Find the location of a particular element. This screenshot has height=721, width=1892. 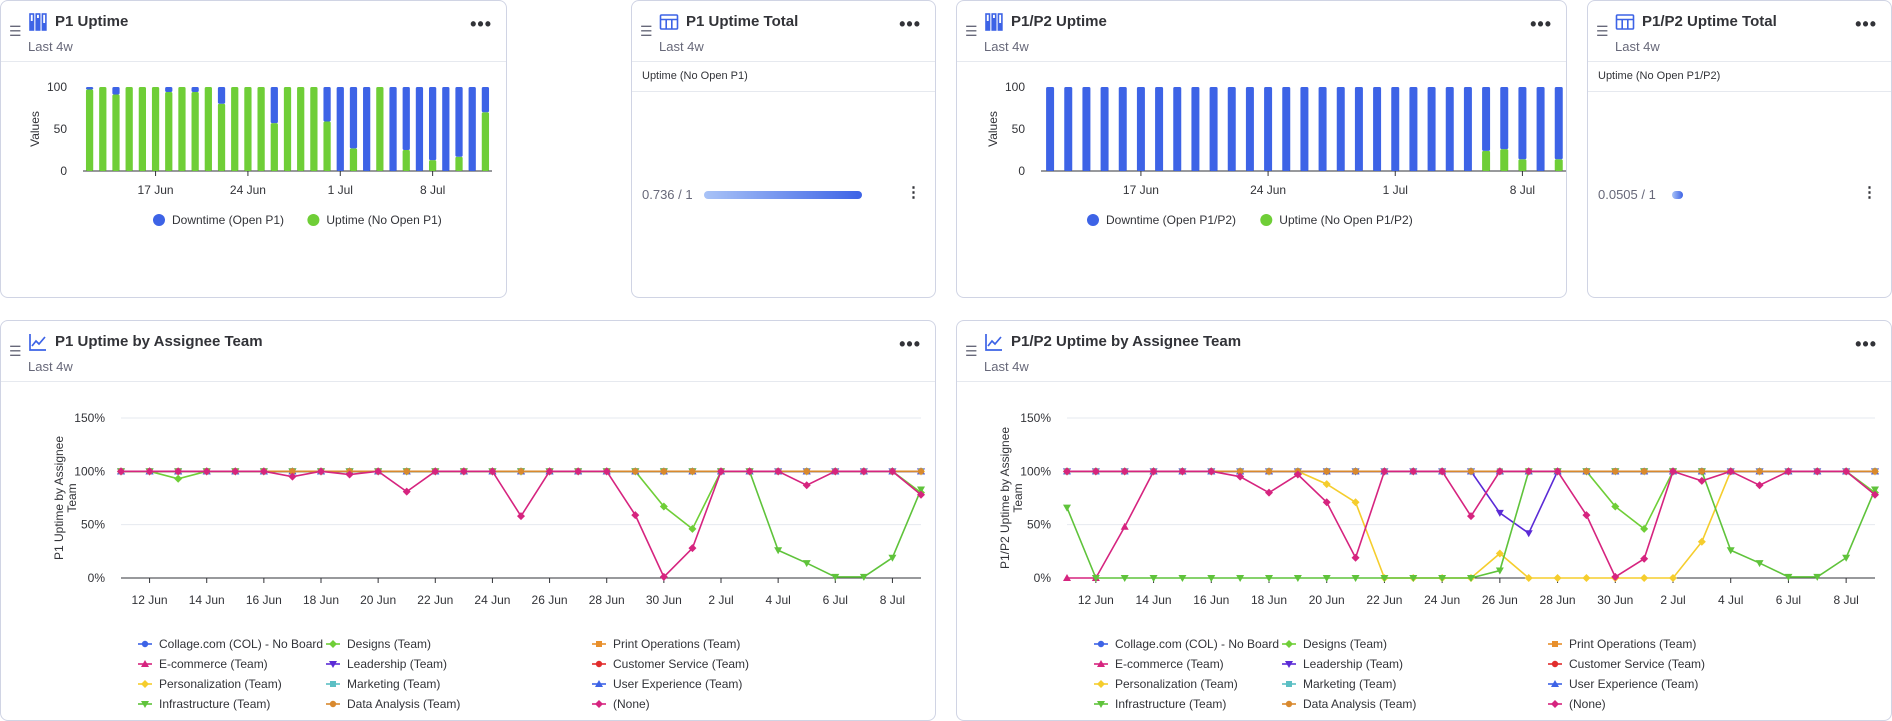

x-tick-label: 24 Jun is located at coordinates (1442, 600).